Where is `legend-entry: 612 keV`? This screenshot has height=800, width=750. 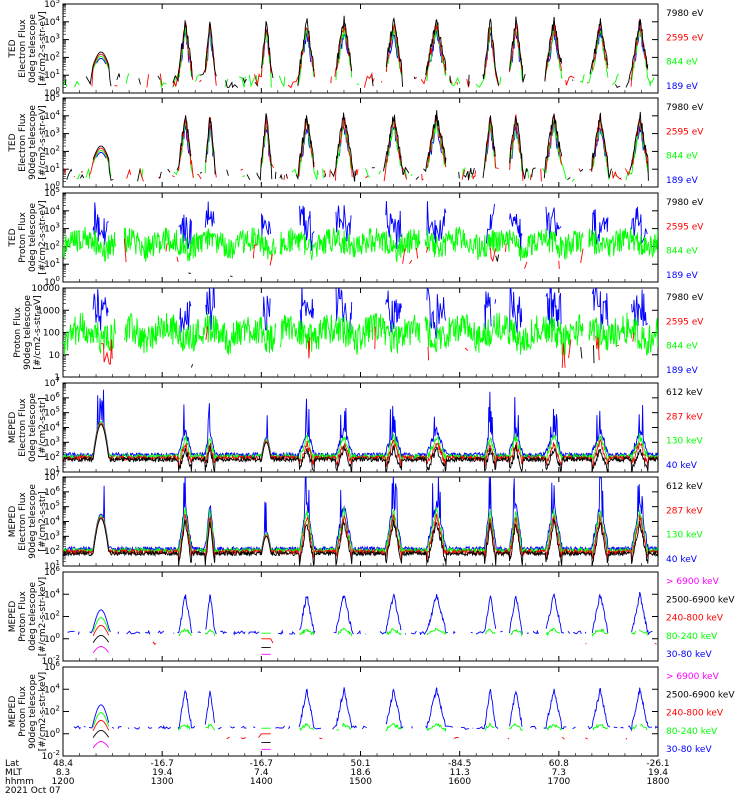 legend-entry: 612 keV is located at coordinates (684, 487).